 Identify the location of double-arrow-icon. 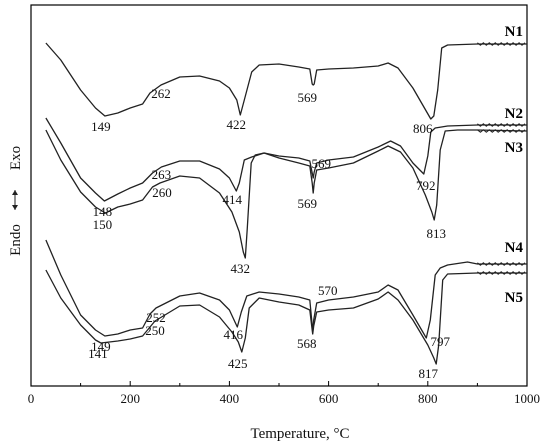
(15, 200).